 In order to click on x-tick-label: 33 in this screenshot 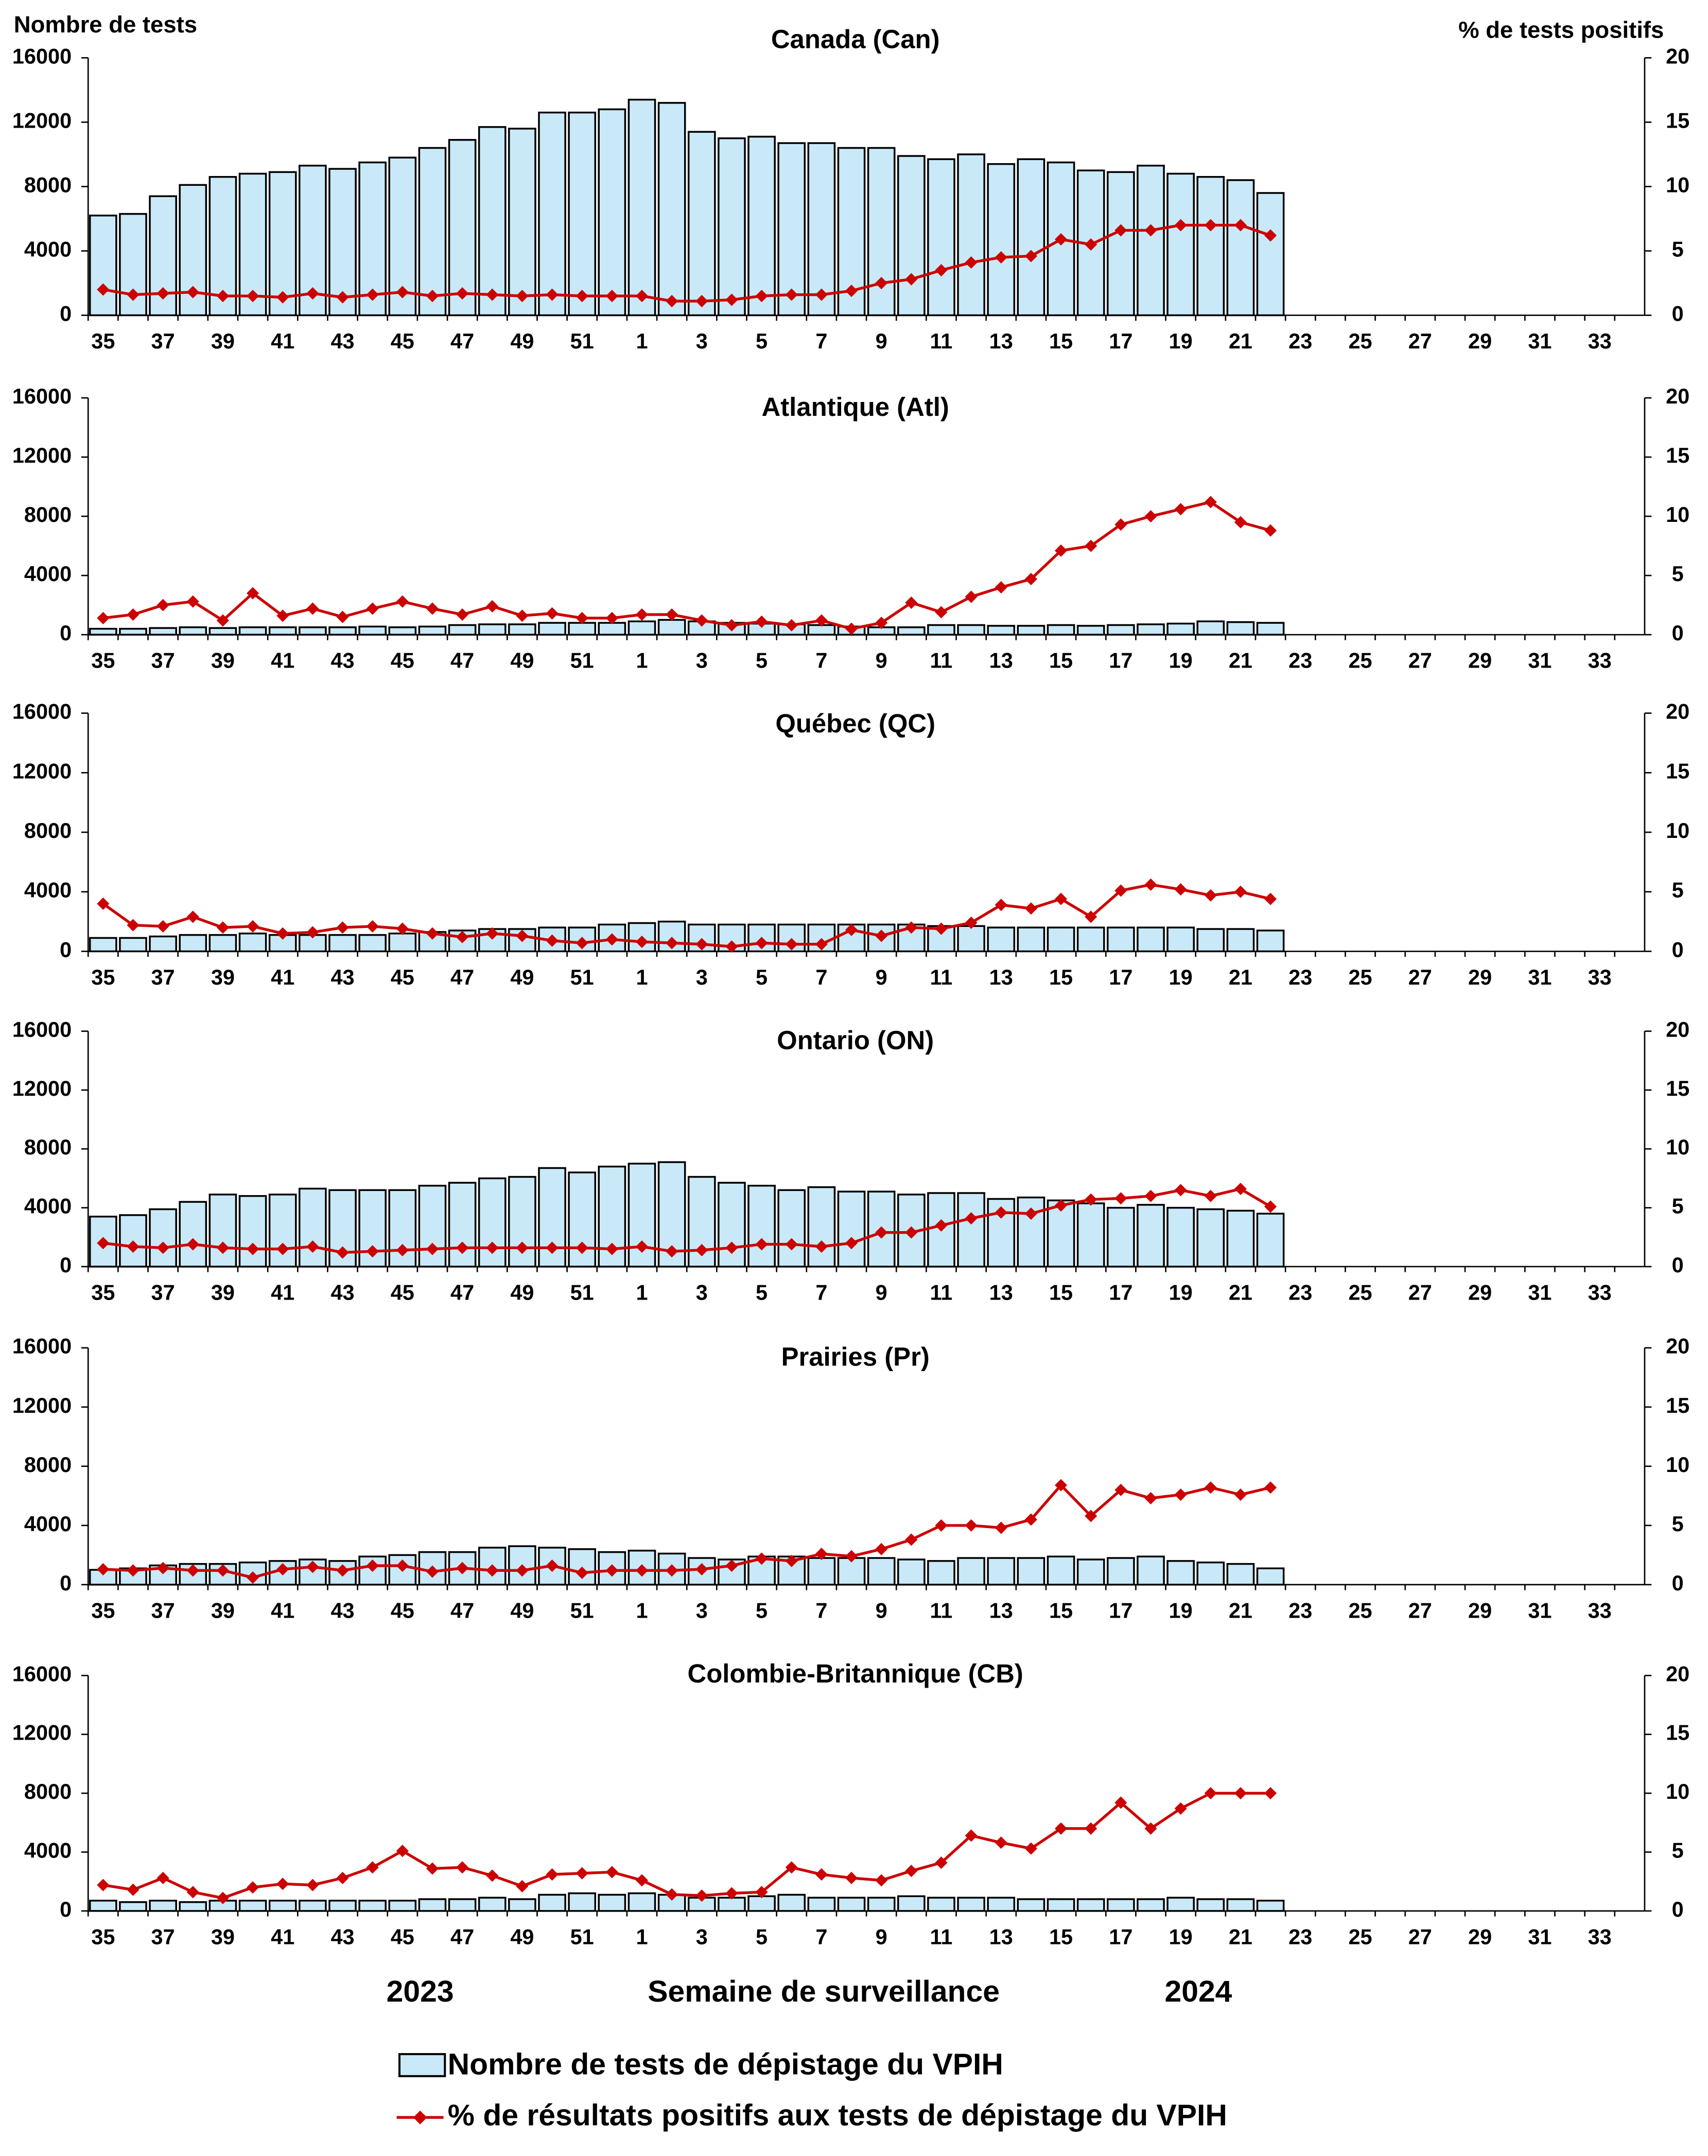, I will do `click(1600, 660)`.